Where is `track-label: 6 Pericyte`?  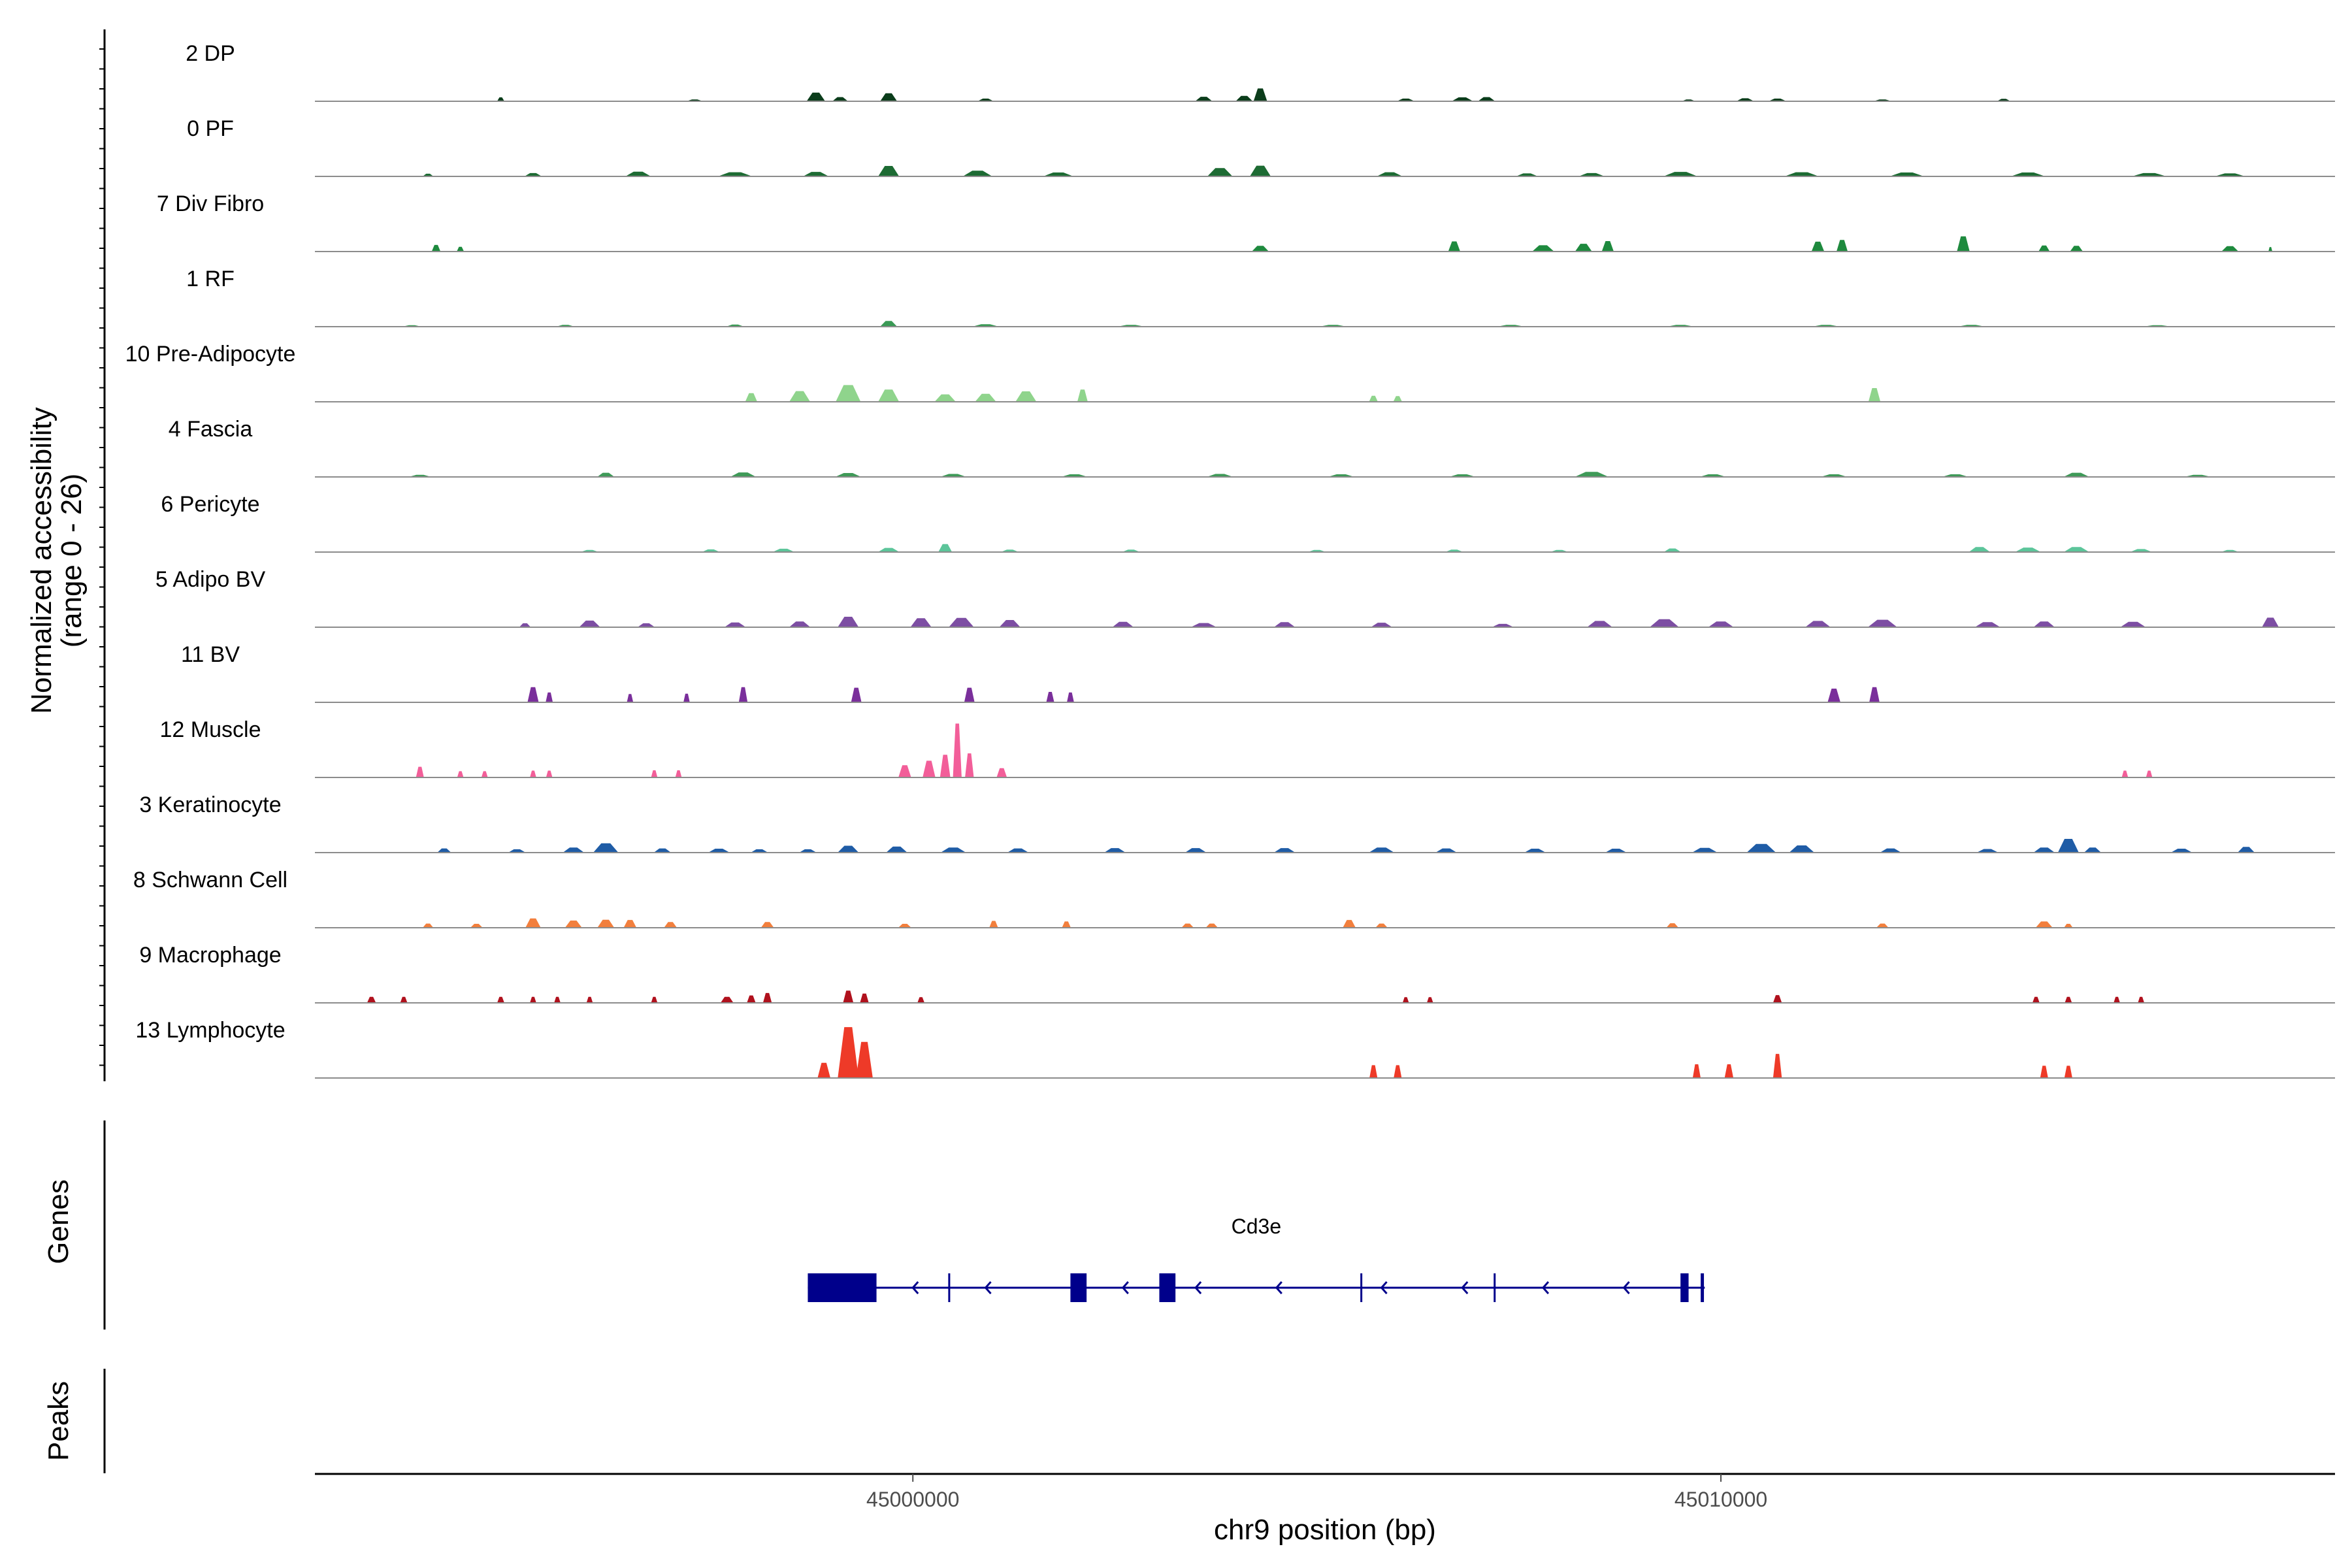
track-label: 6 Pericyte is located at coordinates (210, 504).